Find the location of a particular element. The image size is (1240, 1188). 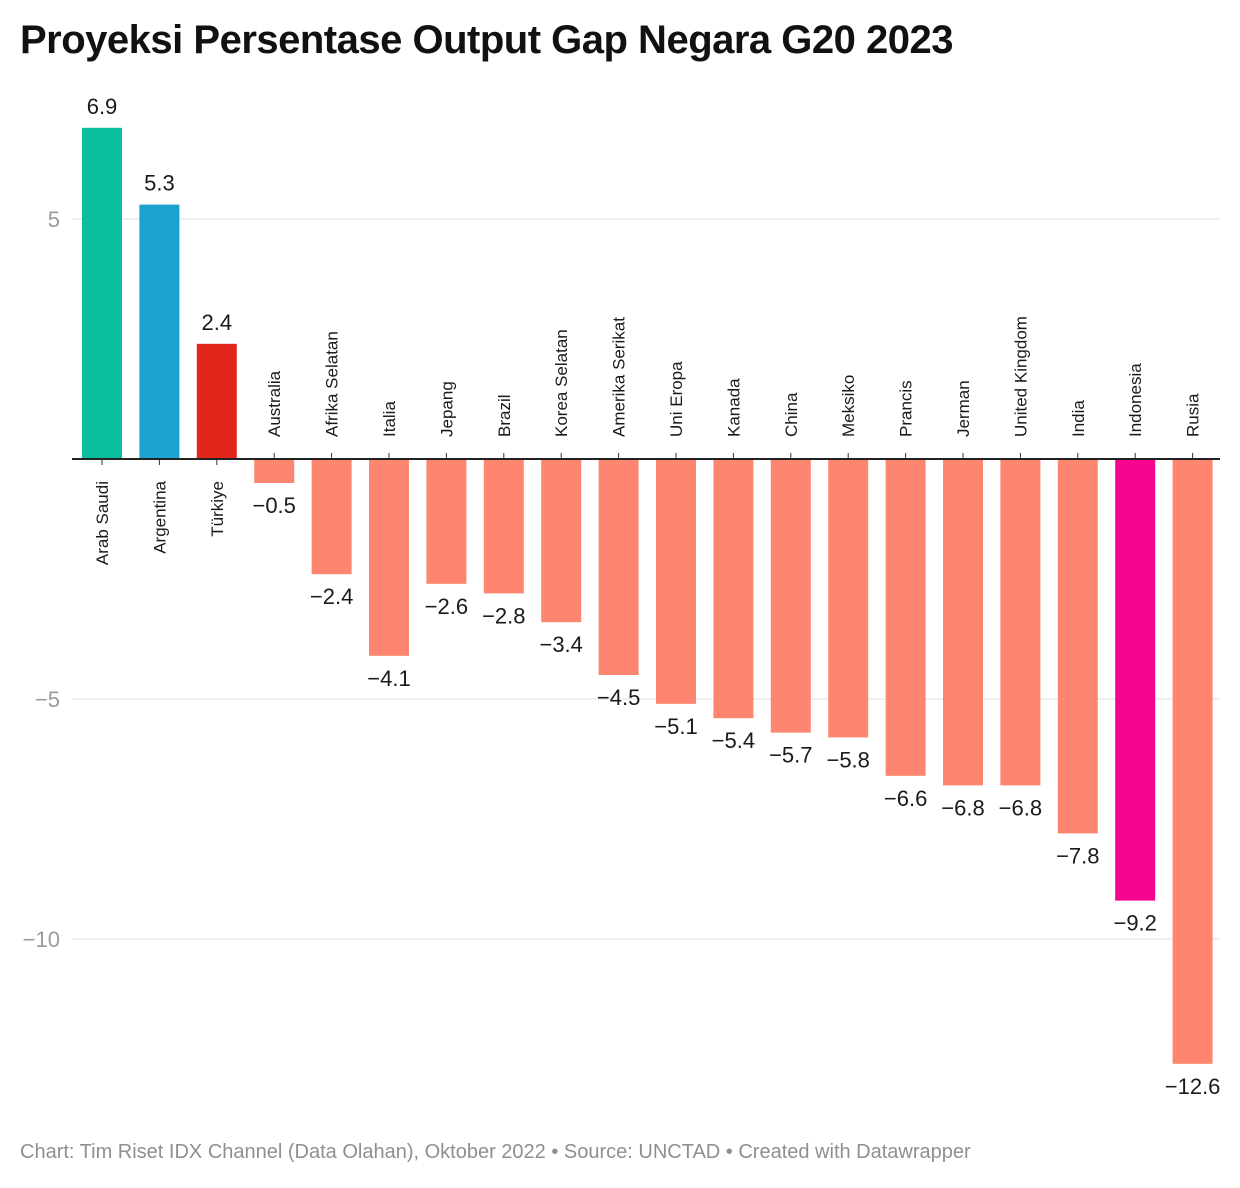

category-label: Australia is located at coordinates (274, 403).